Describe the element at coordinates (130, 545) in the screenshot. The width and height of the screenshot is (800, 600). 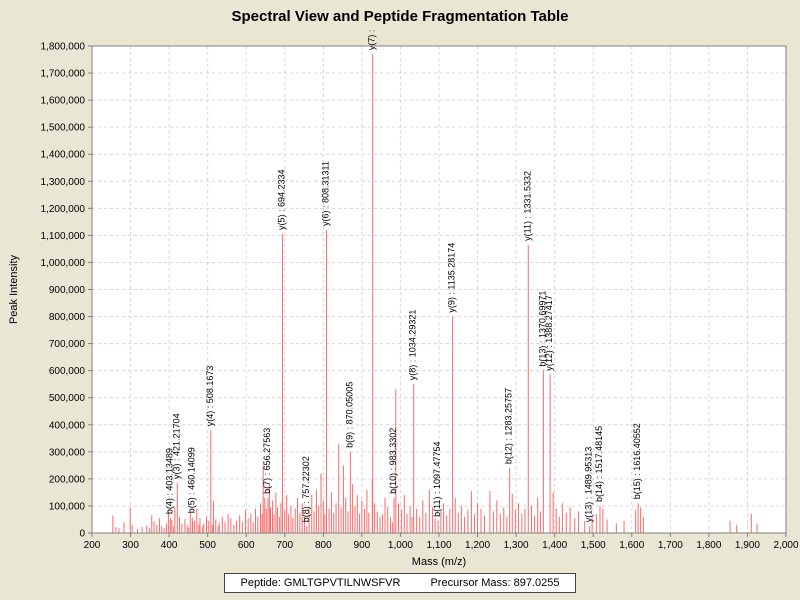
I see `x-axis-tick-label: 300` at that location.